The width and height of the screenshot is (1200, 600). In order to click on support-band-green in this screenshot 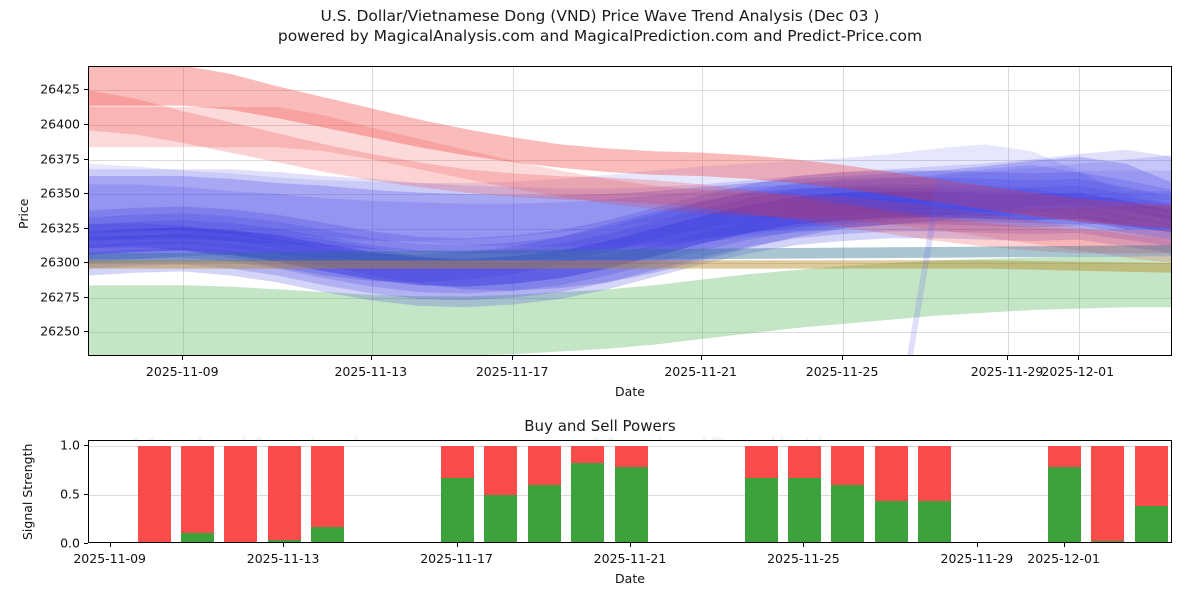, I will do `click(630, 305)`.